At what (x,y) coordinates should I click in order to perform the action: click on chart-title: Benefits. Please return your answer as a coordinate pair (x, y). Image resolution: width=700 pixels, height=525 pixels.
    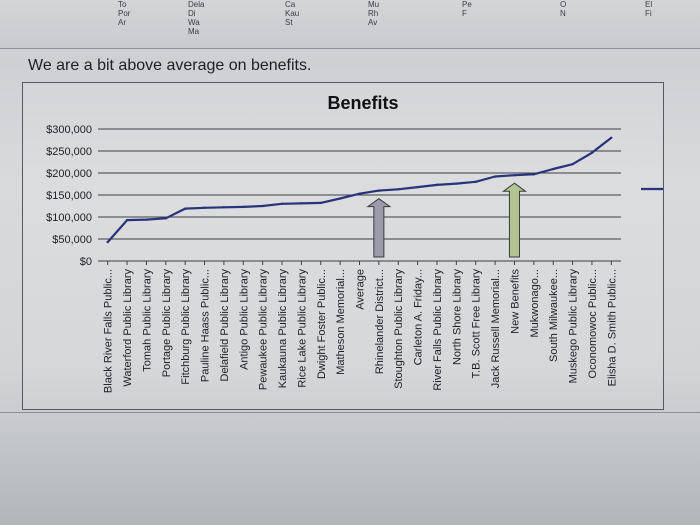
    Looking at the image, I should click on (362, 103).